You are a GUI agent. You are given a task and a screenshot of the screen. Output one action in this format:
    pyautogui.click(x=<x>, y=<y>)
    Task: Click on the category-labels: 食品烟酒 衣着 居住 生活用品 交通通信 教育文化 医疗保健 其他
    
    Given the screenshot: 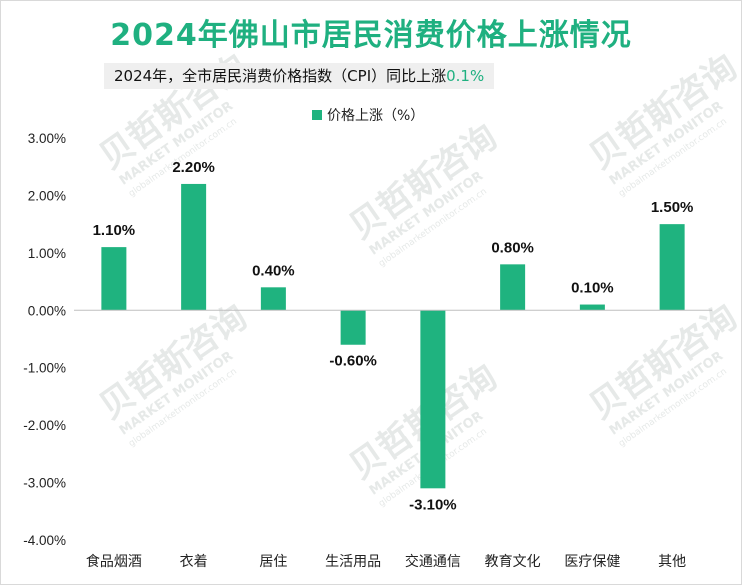 What is the action you would take?
    pyautogui.click(x=386, y=561)
    